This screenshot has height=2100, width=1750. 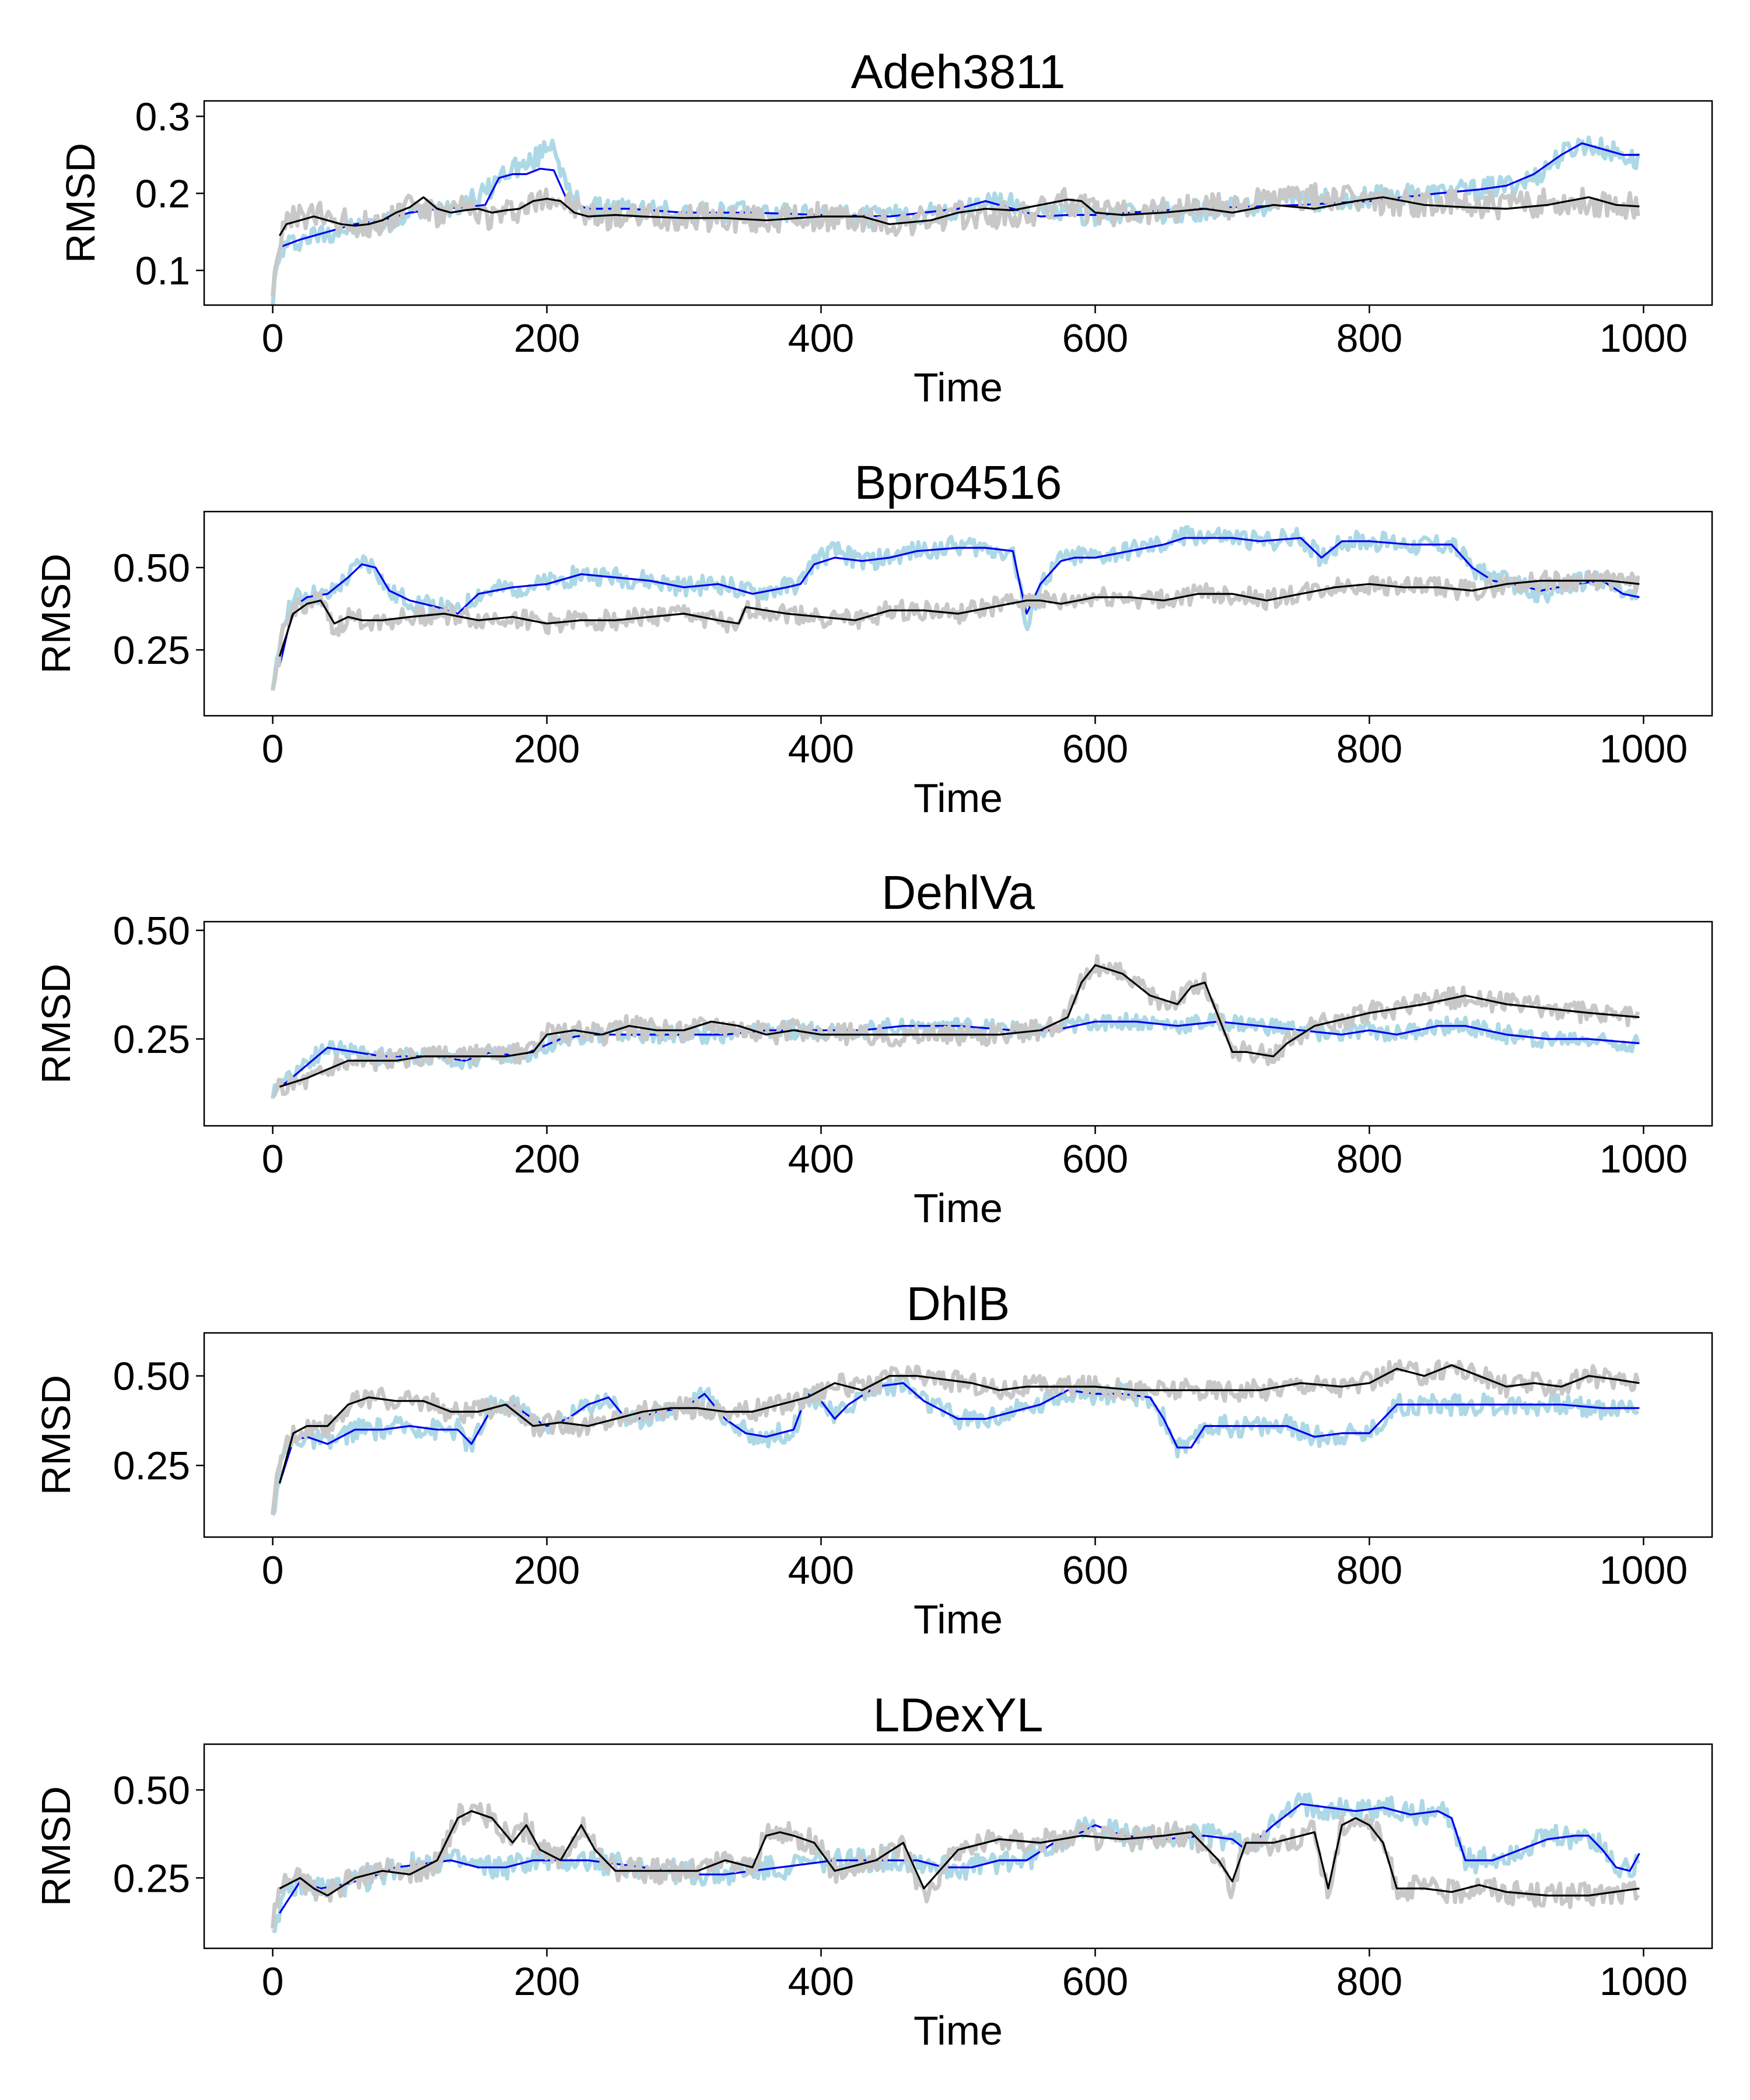 I want to click on panel-title: DhlB, so click(x=958, y=1304).